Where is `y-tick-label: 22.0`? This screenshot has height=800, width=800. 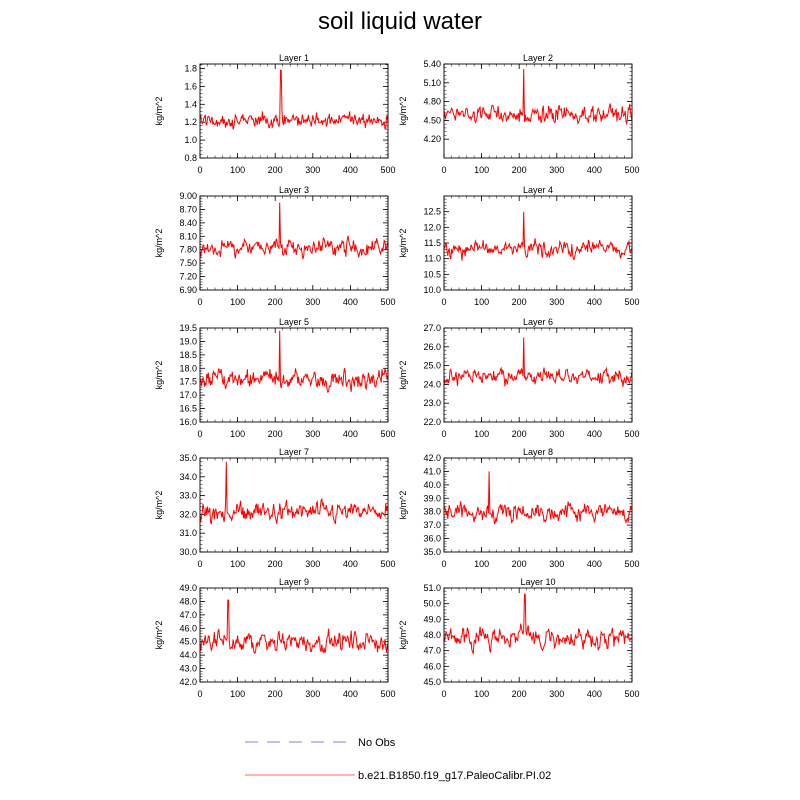
y-tick-label: 22.0 is located at coordinates (432, 422).